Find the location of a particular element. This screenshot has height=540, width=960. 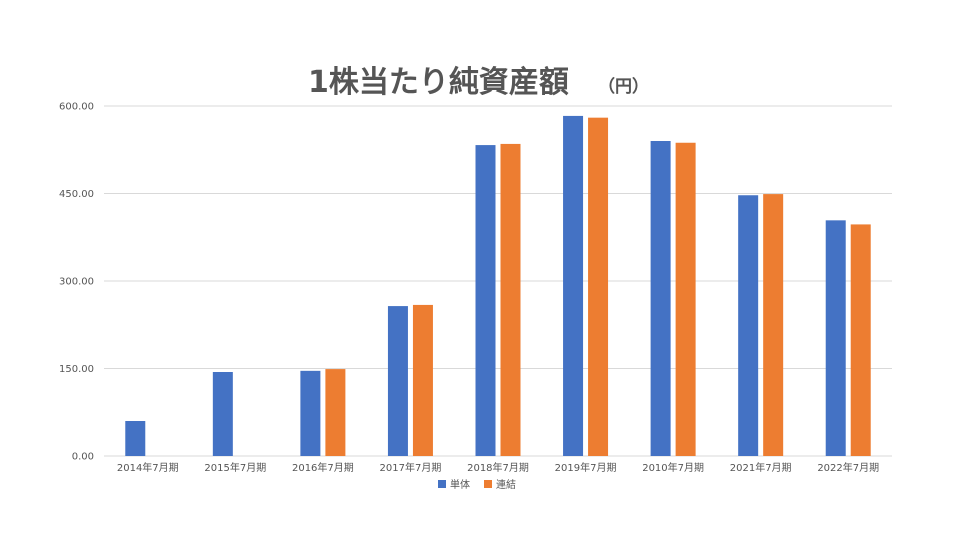

y-tick-label: 450.00 is located at coordinates (76, 194).